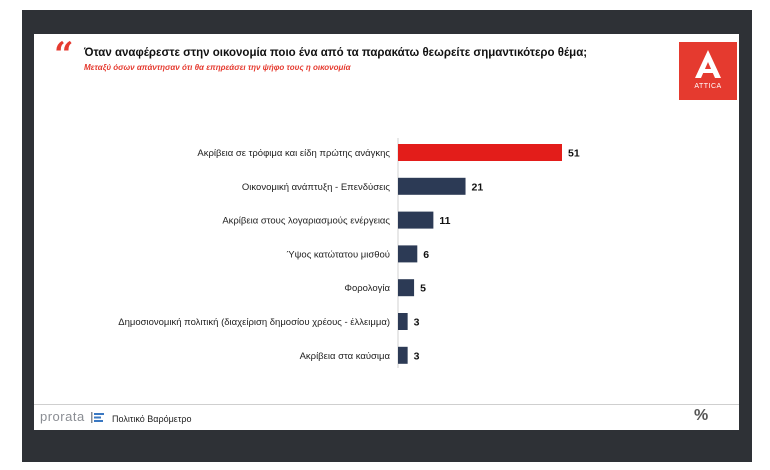 The width and height of the screenshot is (770, 470). Describe the element at coordinates (708, 86) in the screenshot. I see `attica-logo-text: ATTICA` at that location.